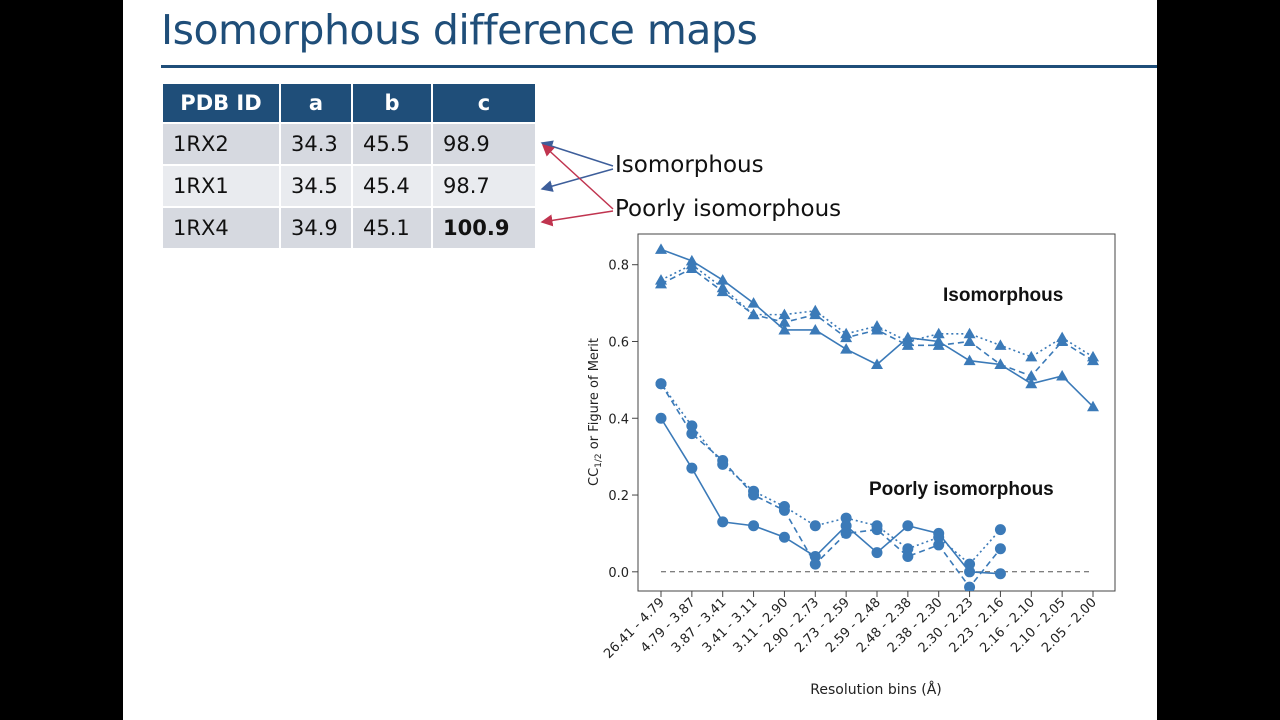 This screenshot has width=1280, height=720. I want to click on header-a: a, so click(316, 103).